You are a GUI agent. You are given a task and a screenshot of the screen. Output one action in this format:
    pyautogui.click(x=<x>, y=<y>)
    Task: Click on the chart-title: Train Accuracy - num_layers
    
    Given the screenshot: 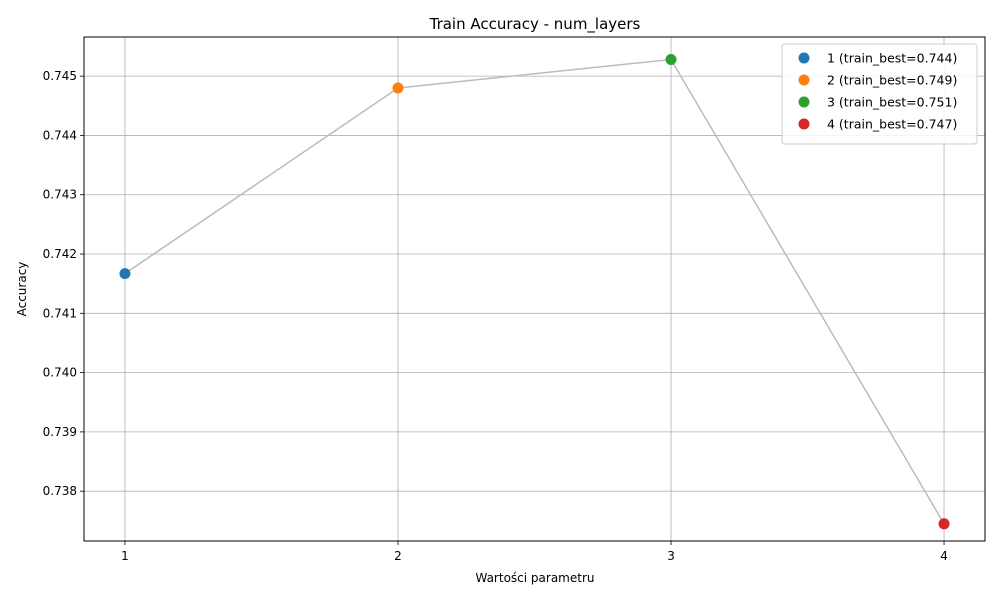 What is the action you would take?
    pyautogui.click(x=535, y=24)
    